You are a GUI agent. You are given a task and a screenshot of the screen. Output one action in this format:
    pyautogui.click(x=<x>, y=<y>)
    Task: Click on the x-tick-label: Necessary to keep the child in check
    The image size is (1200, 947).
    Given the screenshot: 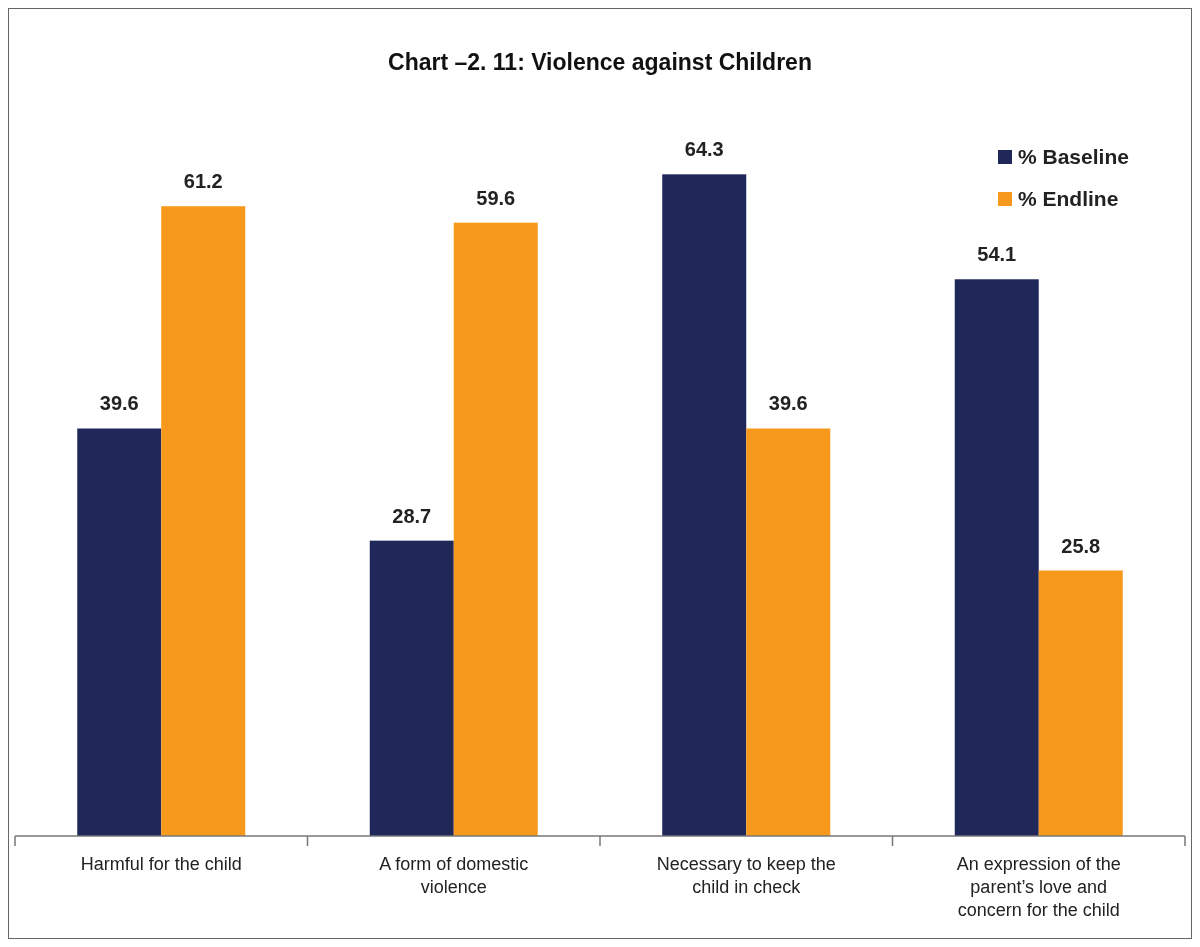 What is the action you would take?
    pyautogui.click(x=746, y=875)
    